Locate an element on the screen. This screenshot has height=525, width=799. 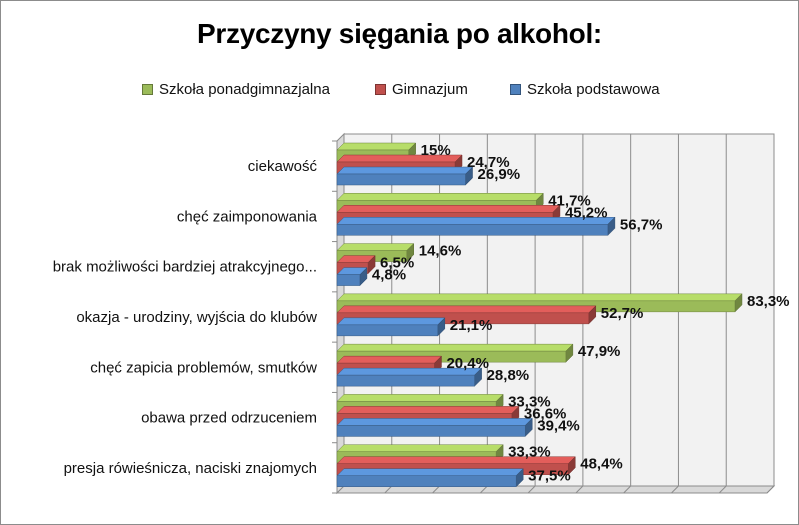
data-label: 24,7% is located at coordinates (488, 162).